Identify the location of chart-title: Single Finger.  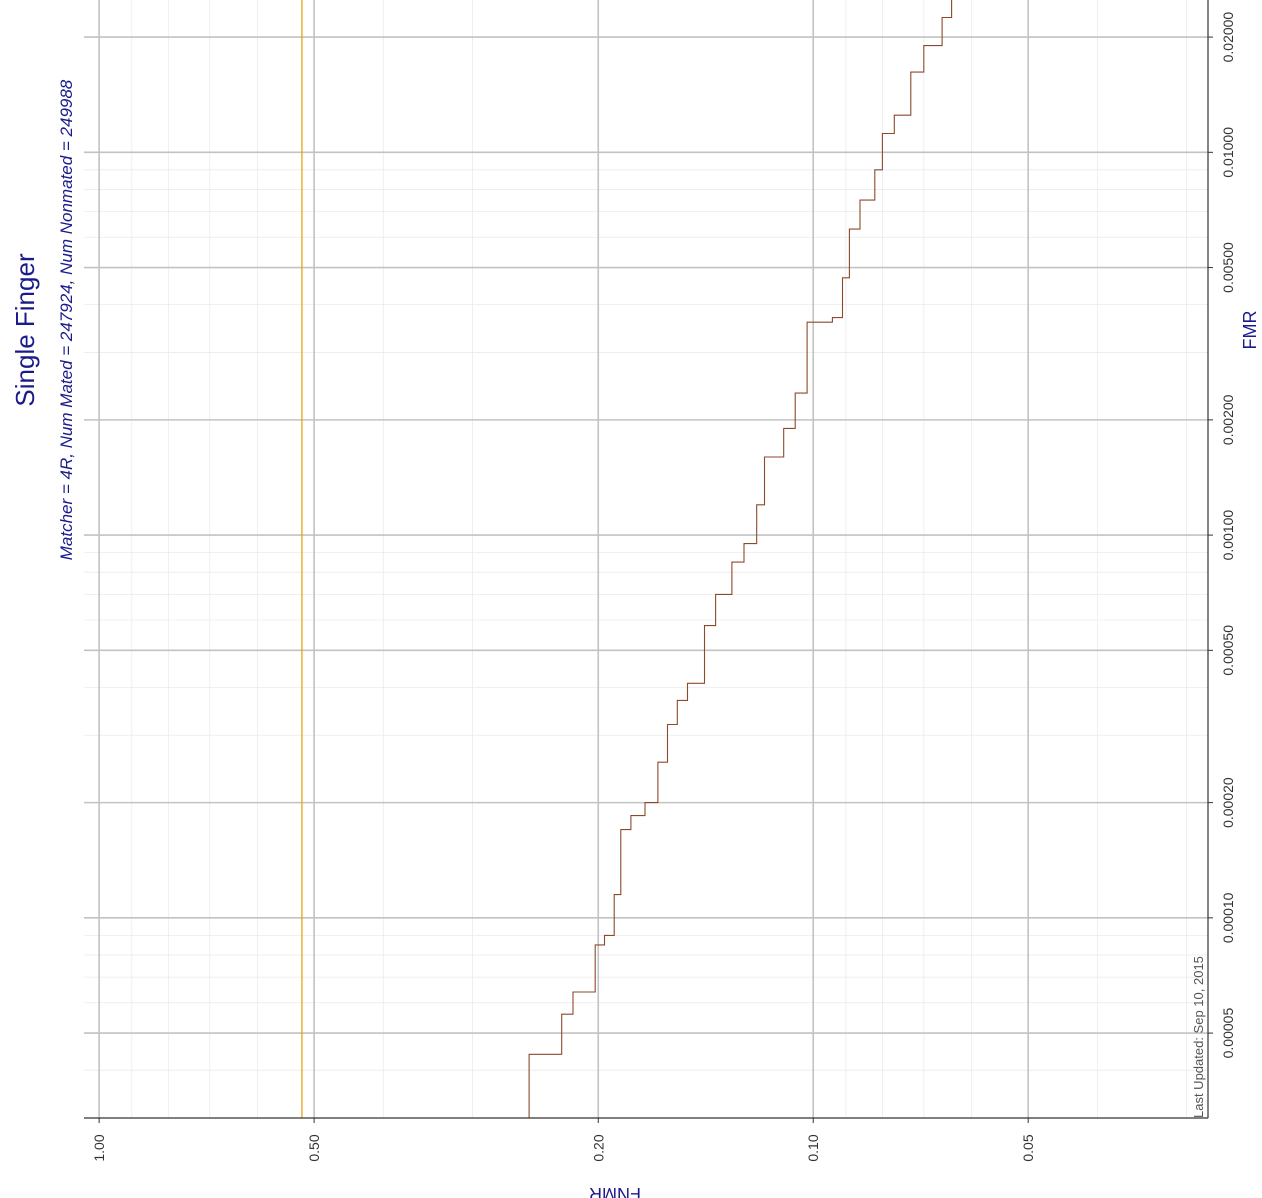
(25, 330).